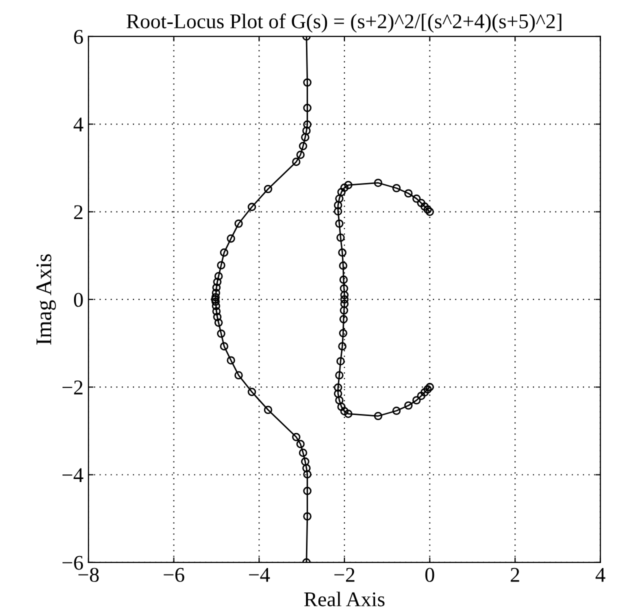 This screenshot has height=608, width=632. What do you see at coordinates (79, 125) in the screenshot?
I see `y-tick-label: 4` at bounding box center [79, 125].